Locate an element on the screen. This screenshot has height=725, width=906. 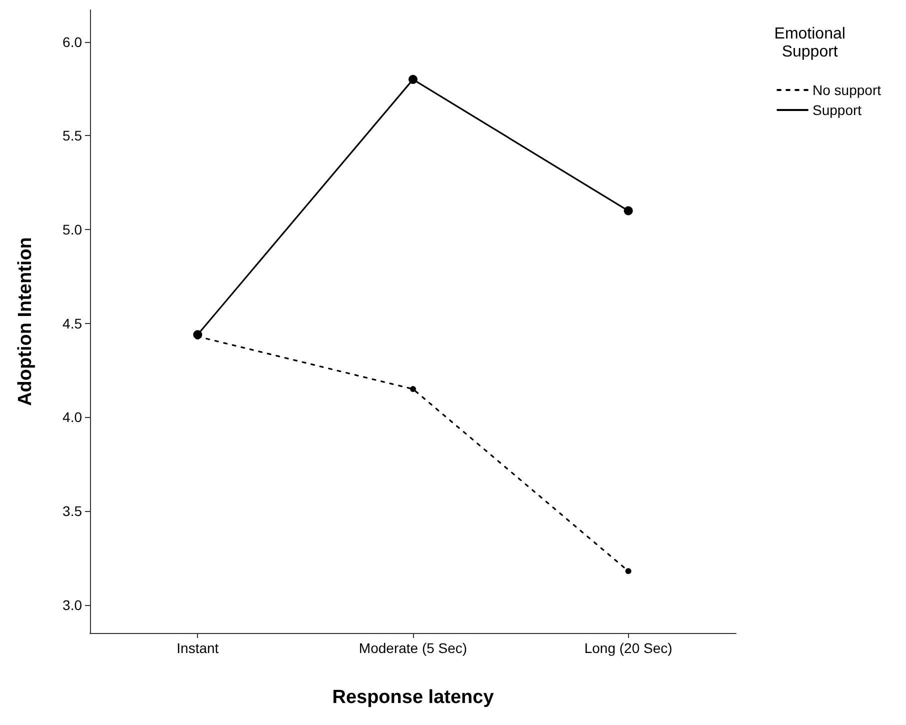
y-tick-label: 5.5 is located at coordinates (72, 136).